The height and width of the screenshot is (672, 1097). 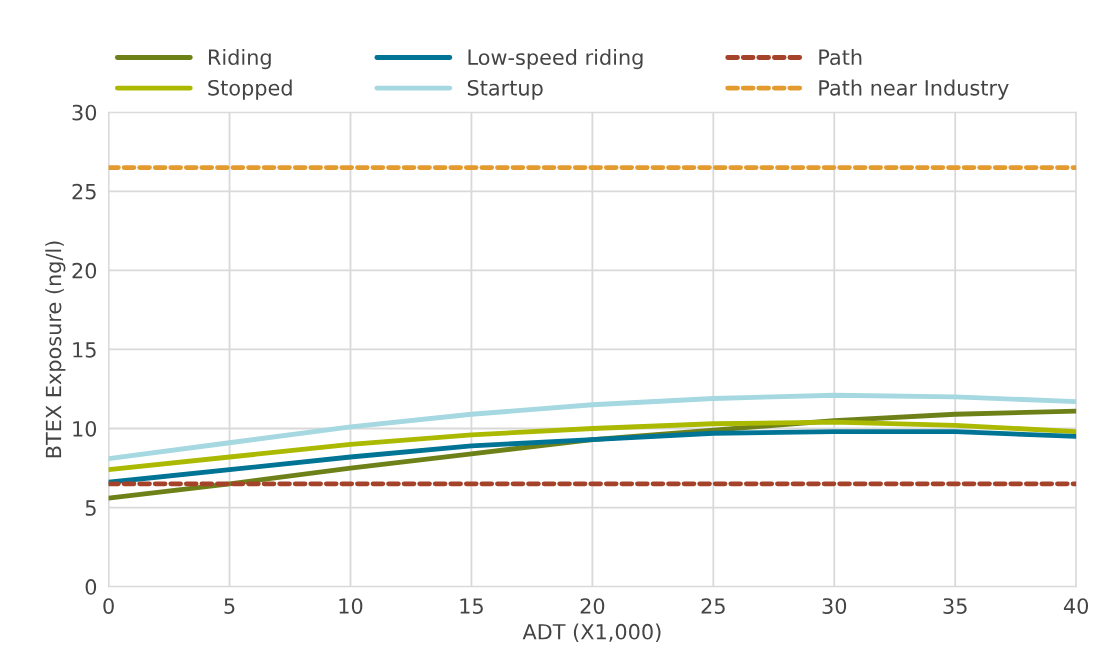 I want to click on x-tick-label: 15, so click(x=471, y=606).